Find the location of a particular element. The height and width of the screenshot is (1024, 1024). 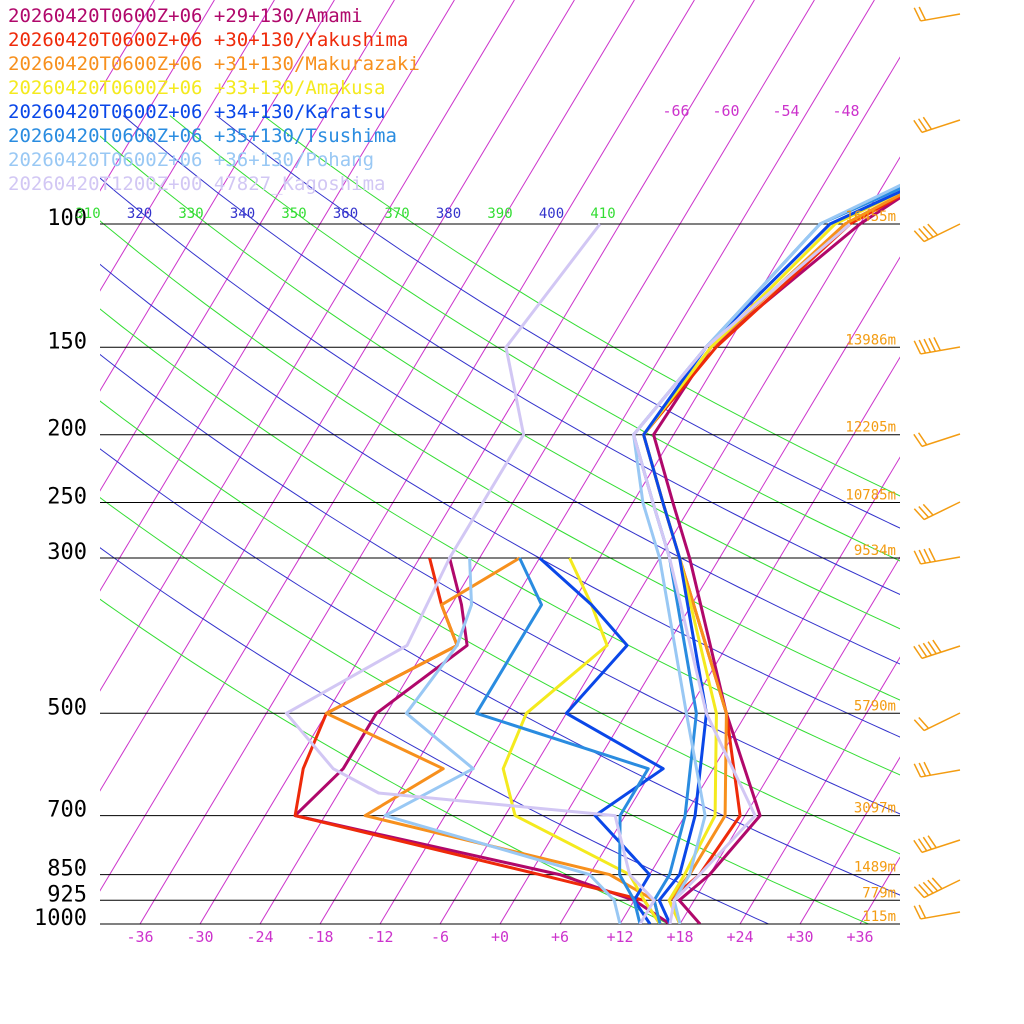

height-label: 5790m is located at coordinates (875, 706).